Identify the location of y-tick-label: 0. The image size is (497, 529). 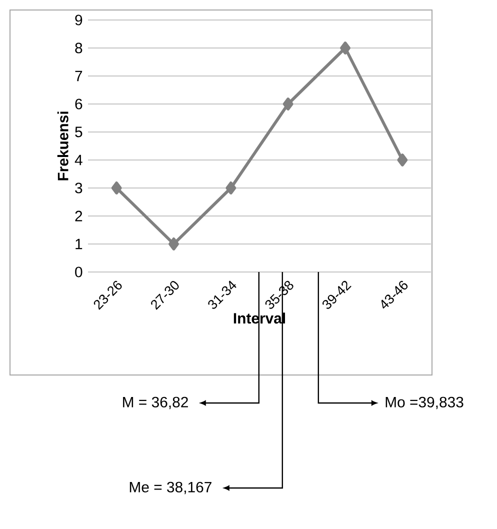
(78, 272).